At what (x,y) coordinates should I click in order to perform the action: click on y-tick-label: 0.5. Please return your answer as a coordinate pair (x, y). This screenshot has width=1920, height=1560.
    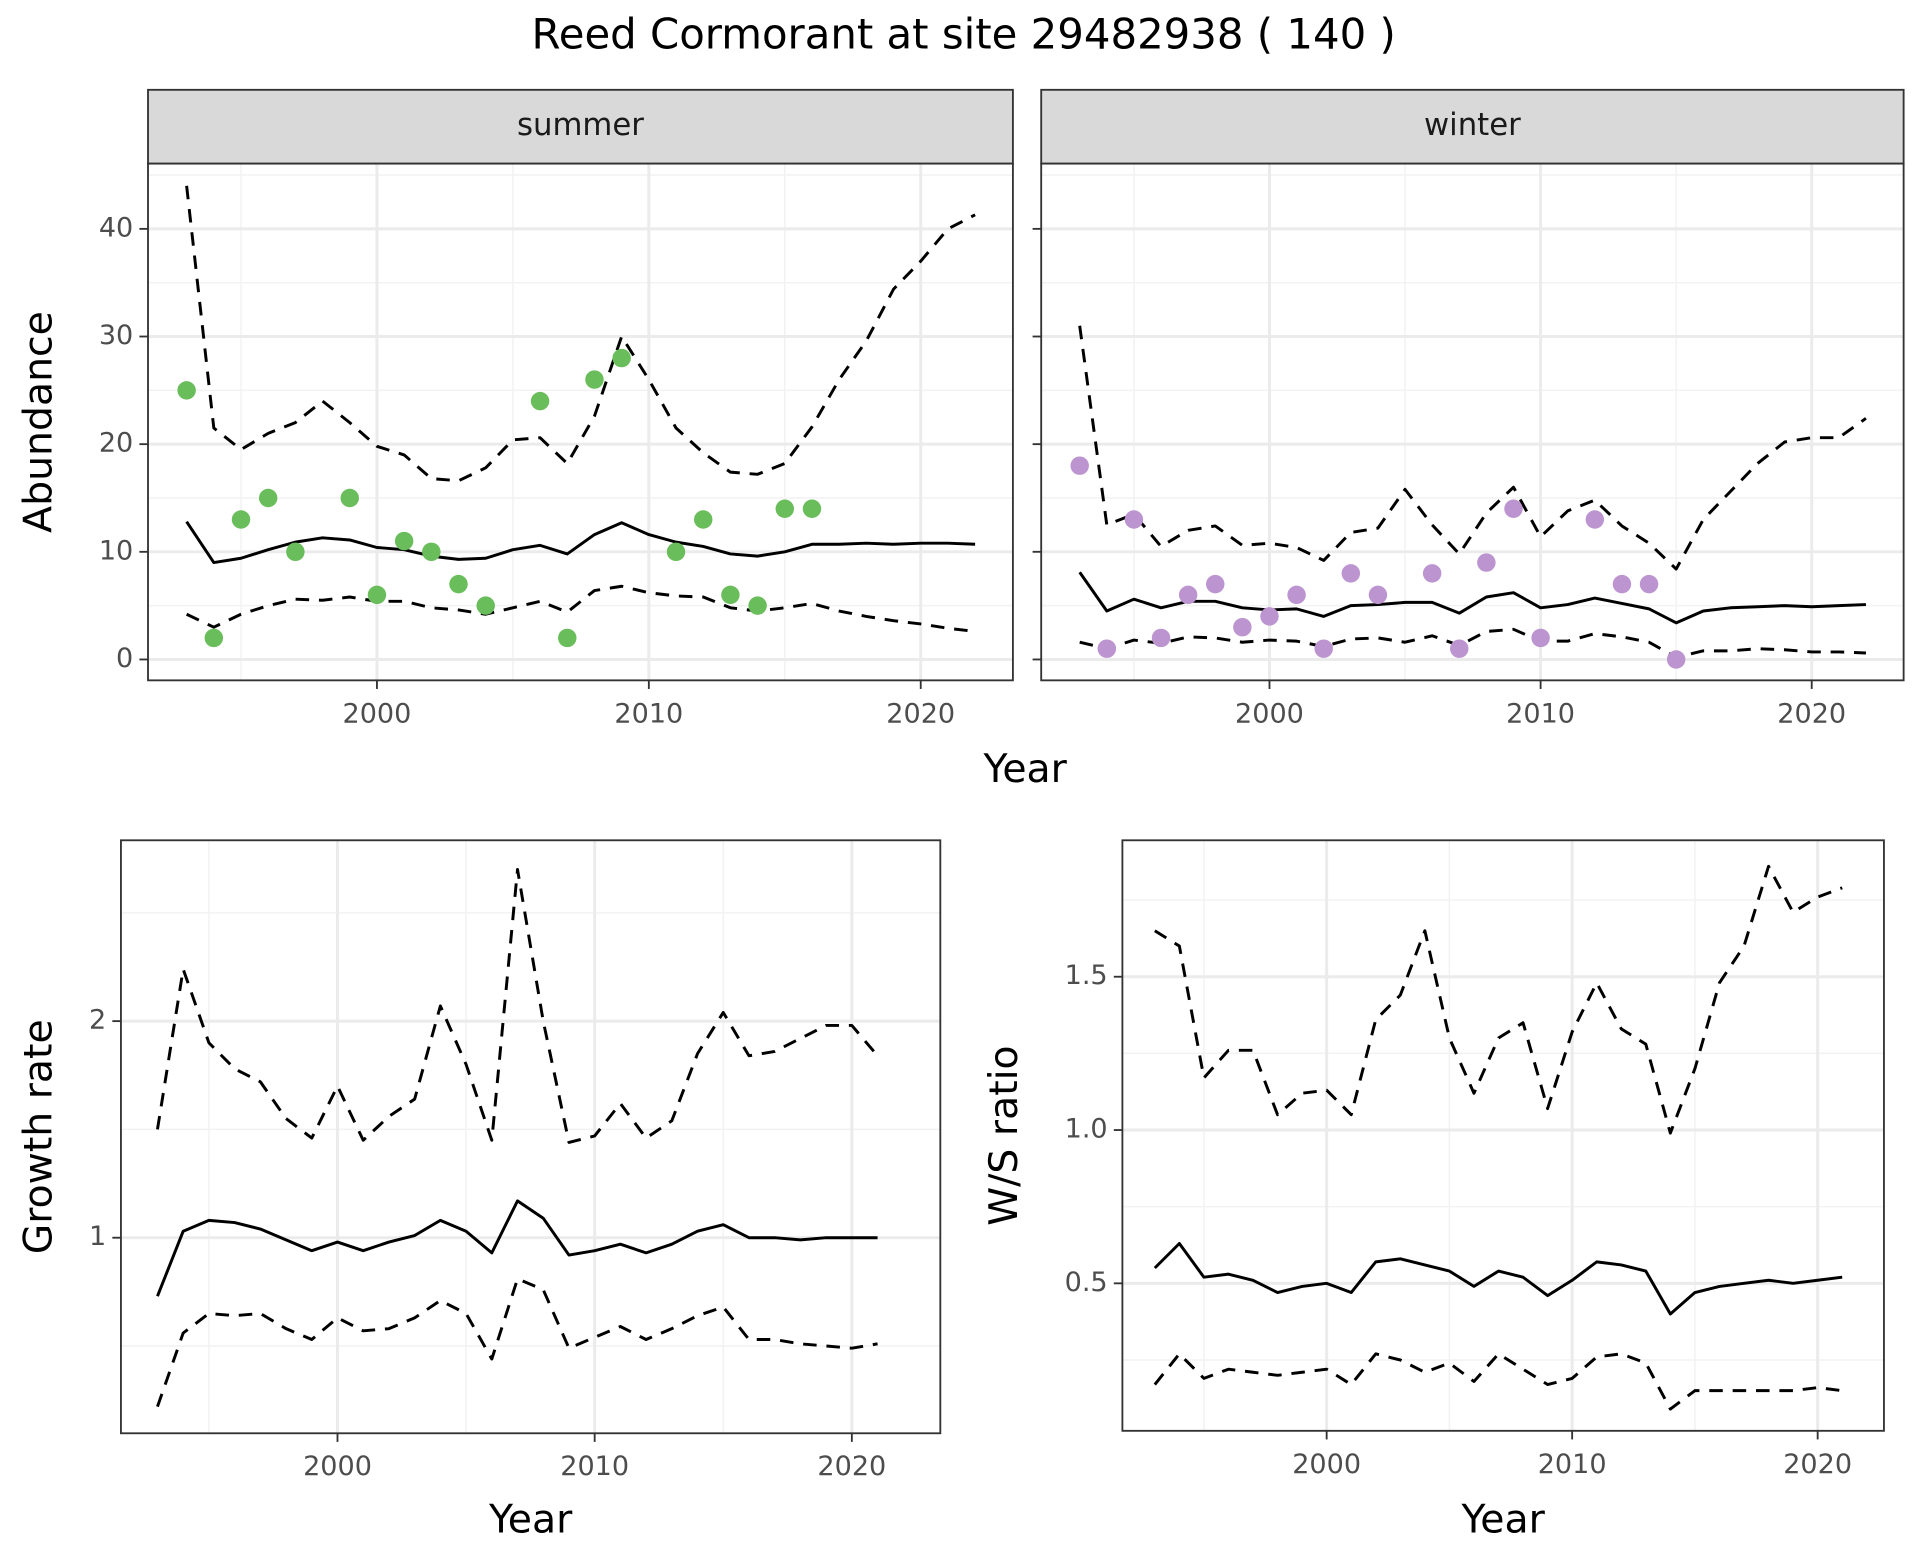
    Looking at the image, I should click on (1086, 1282).